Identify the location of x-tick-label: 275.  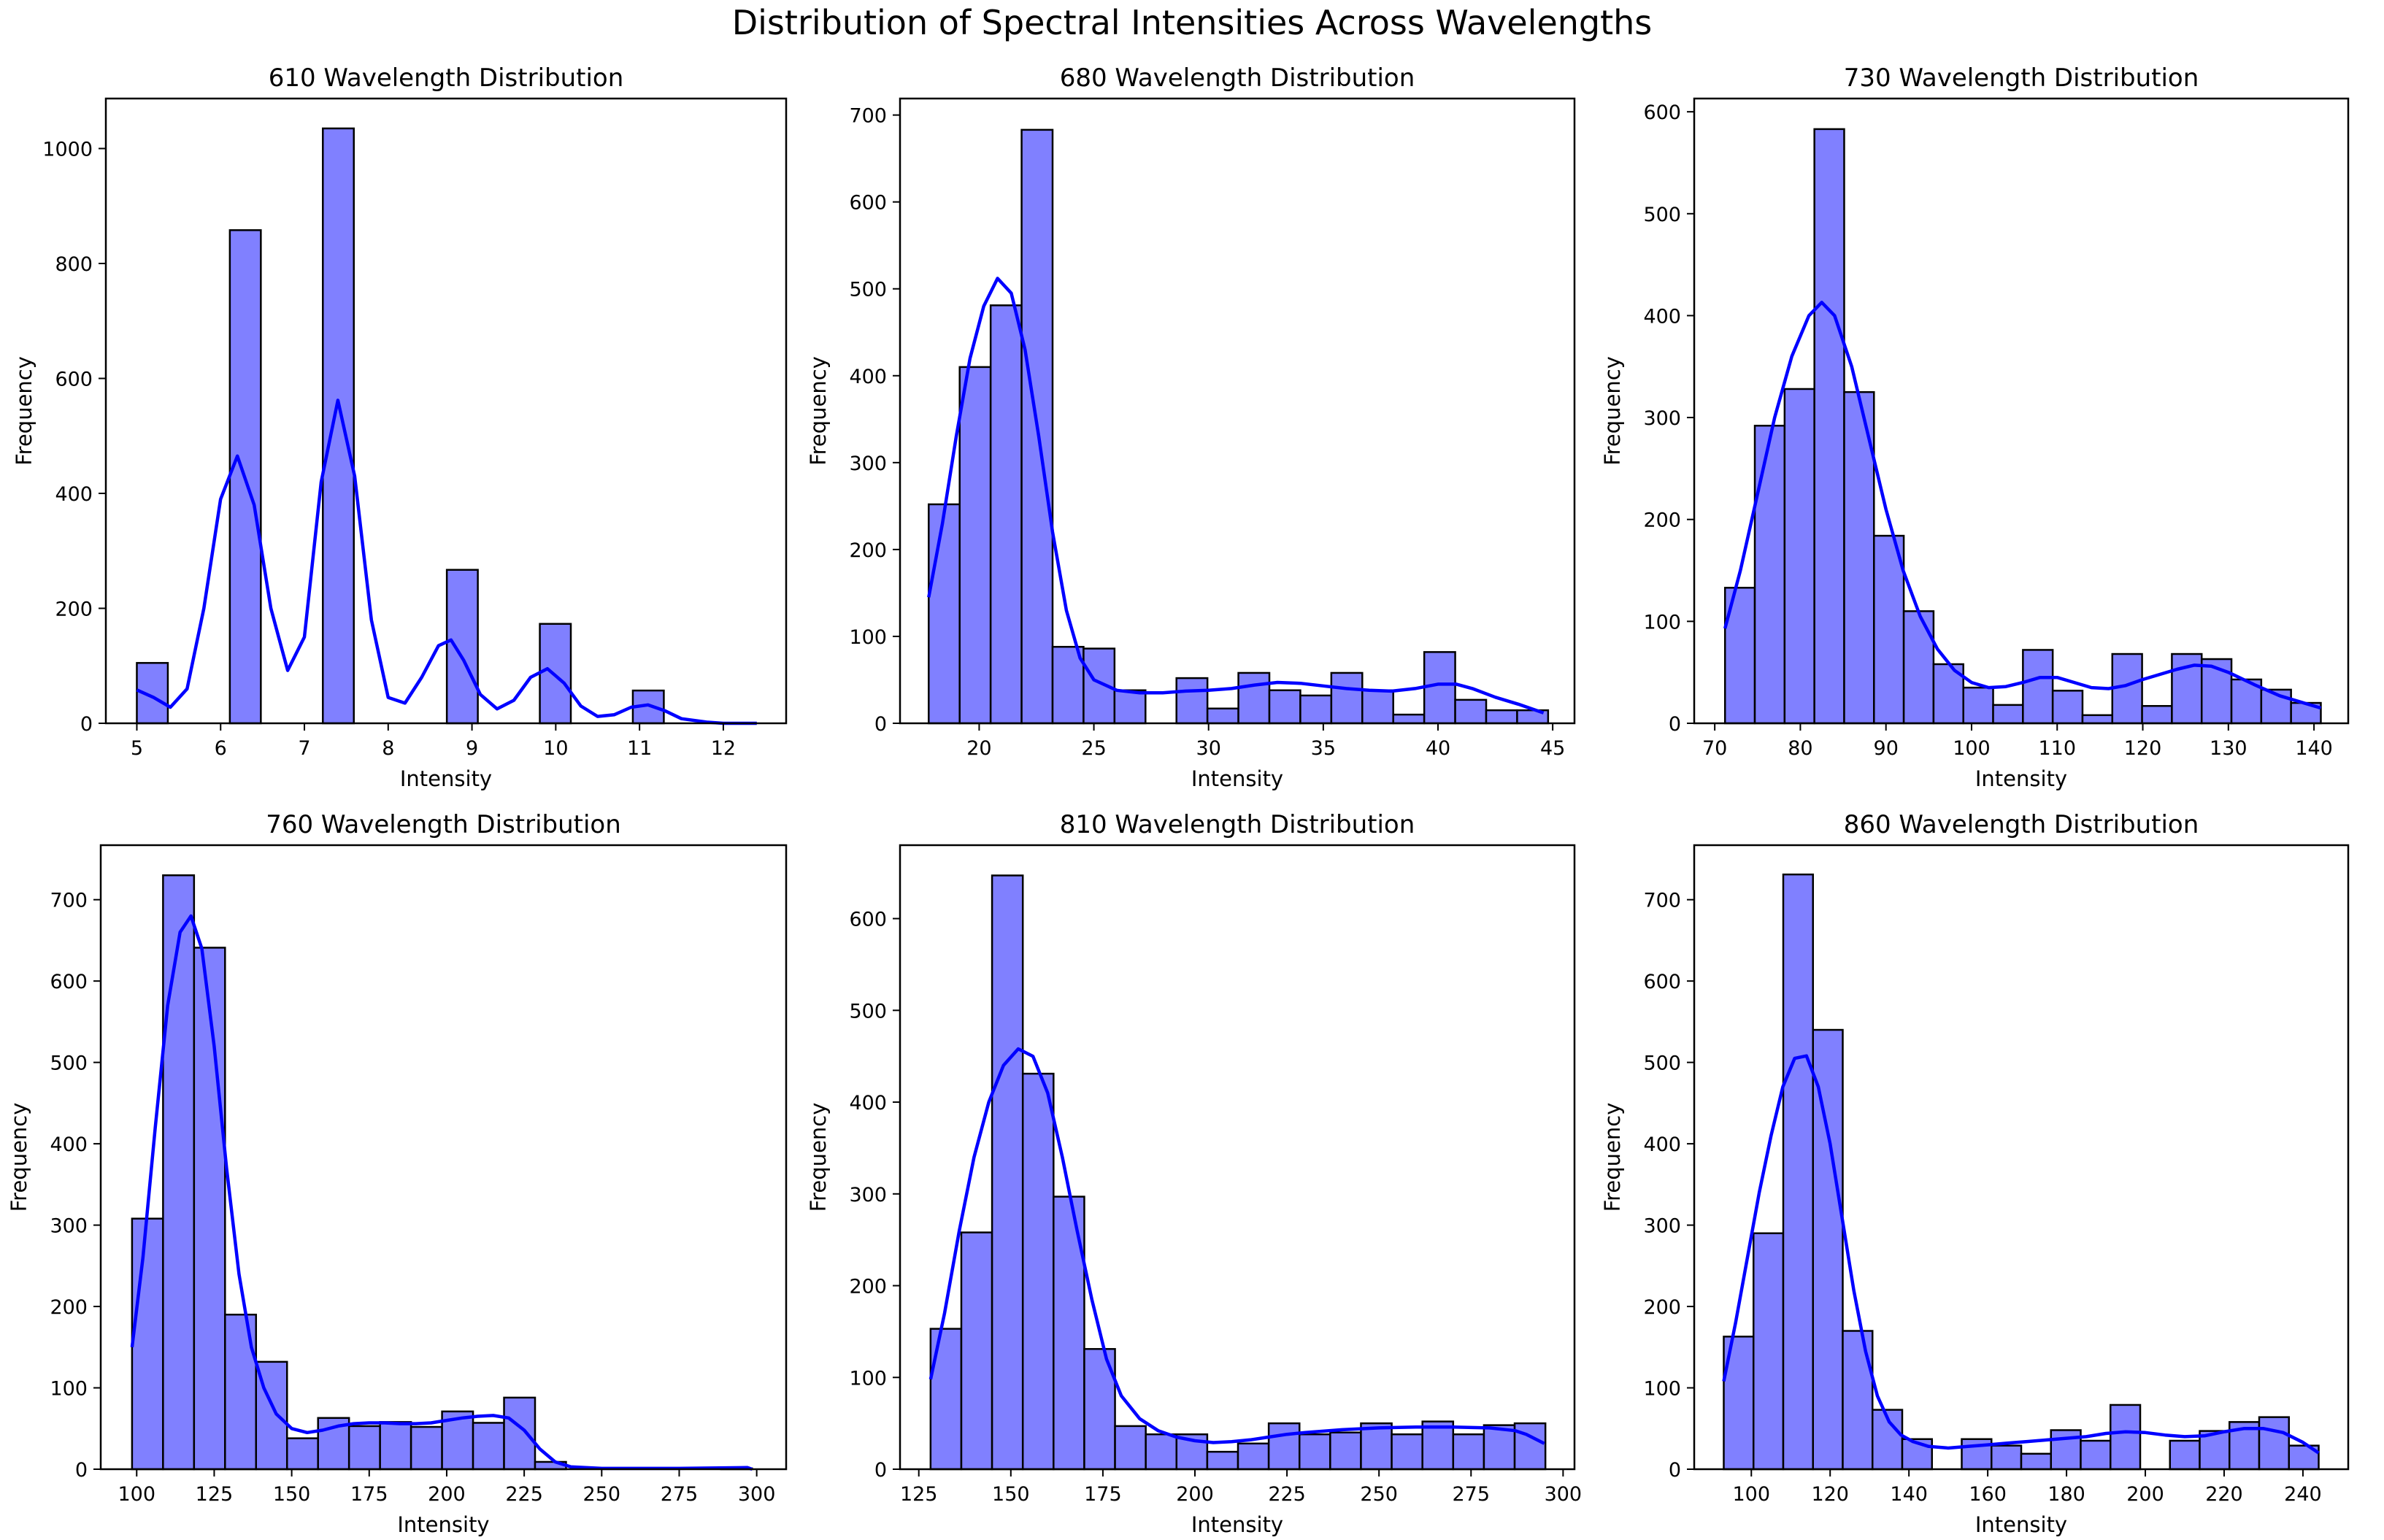
(680, 1494).